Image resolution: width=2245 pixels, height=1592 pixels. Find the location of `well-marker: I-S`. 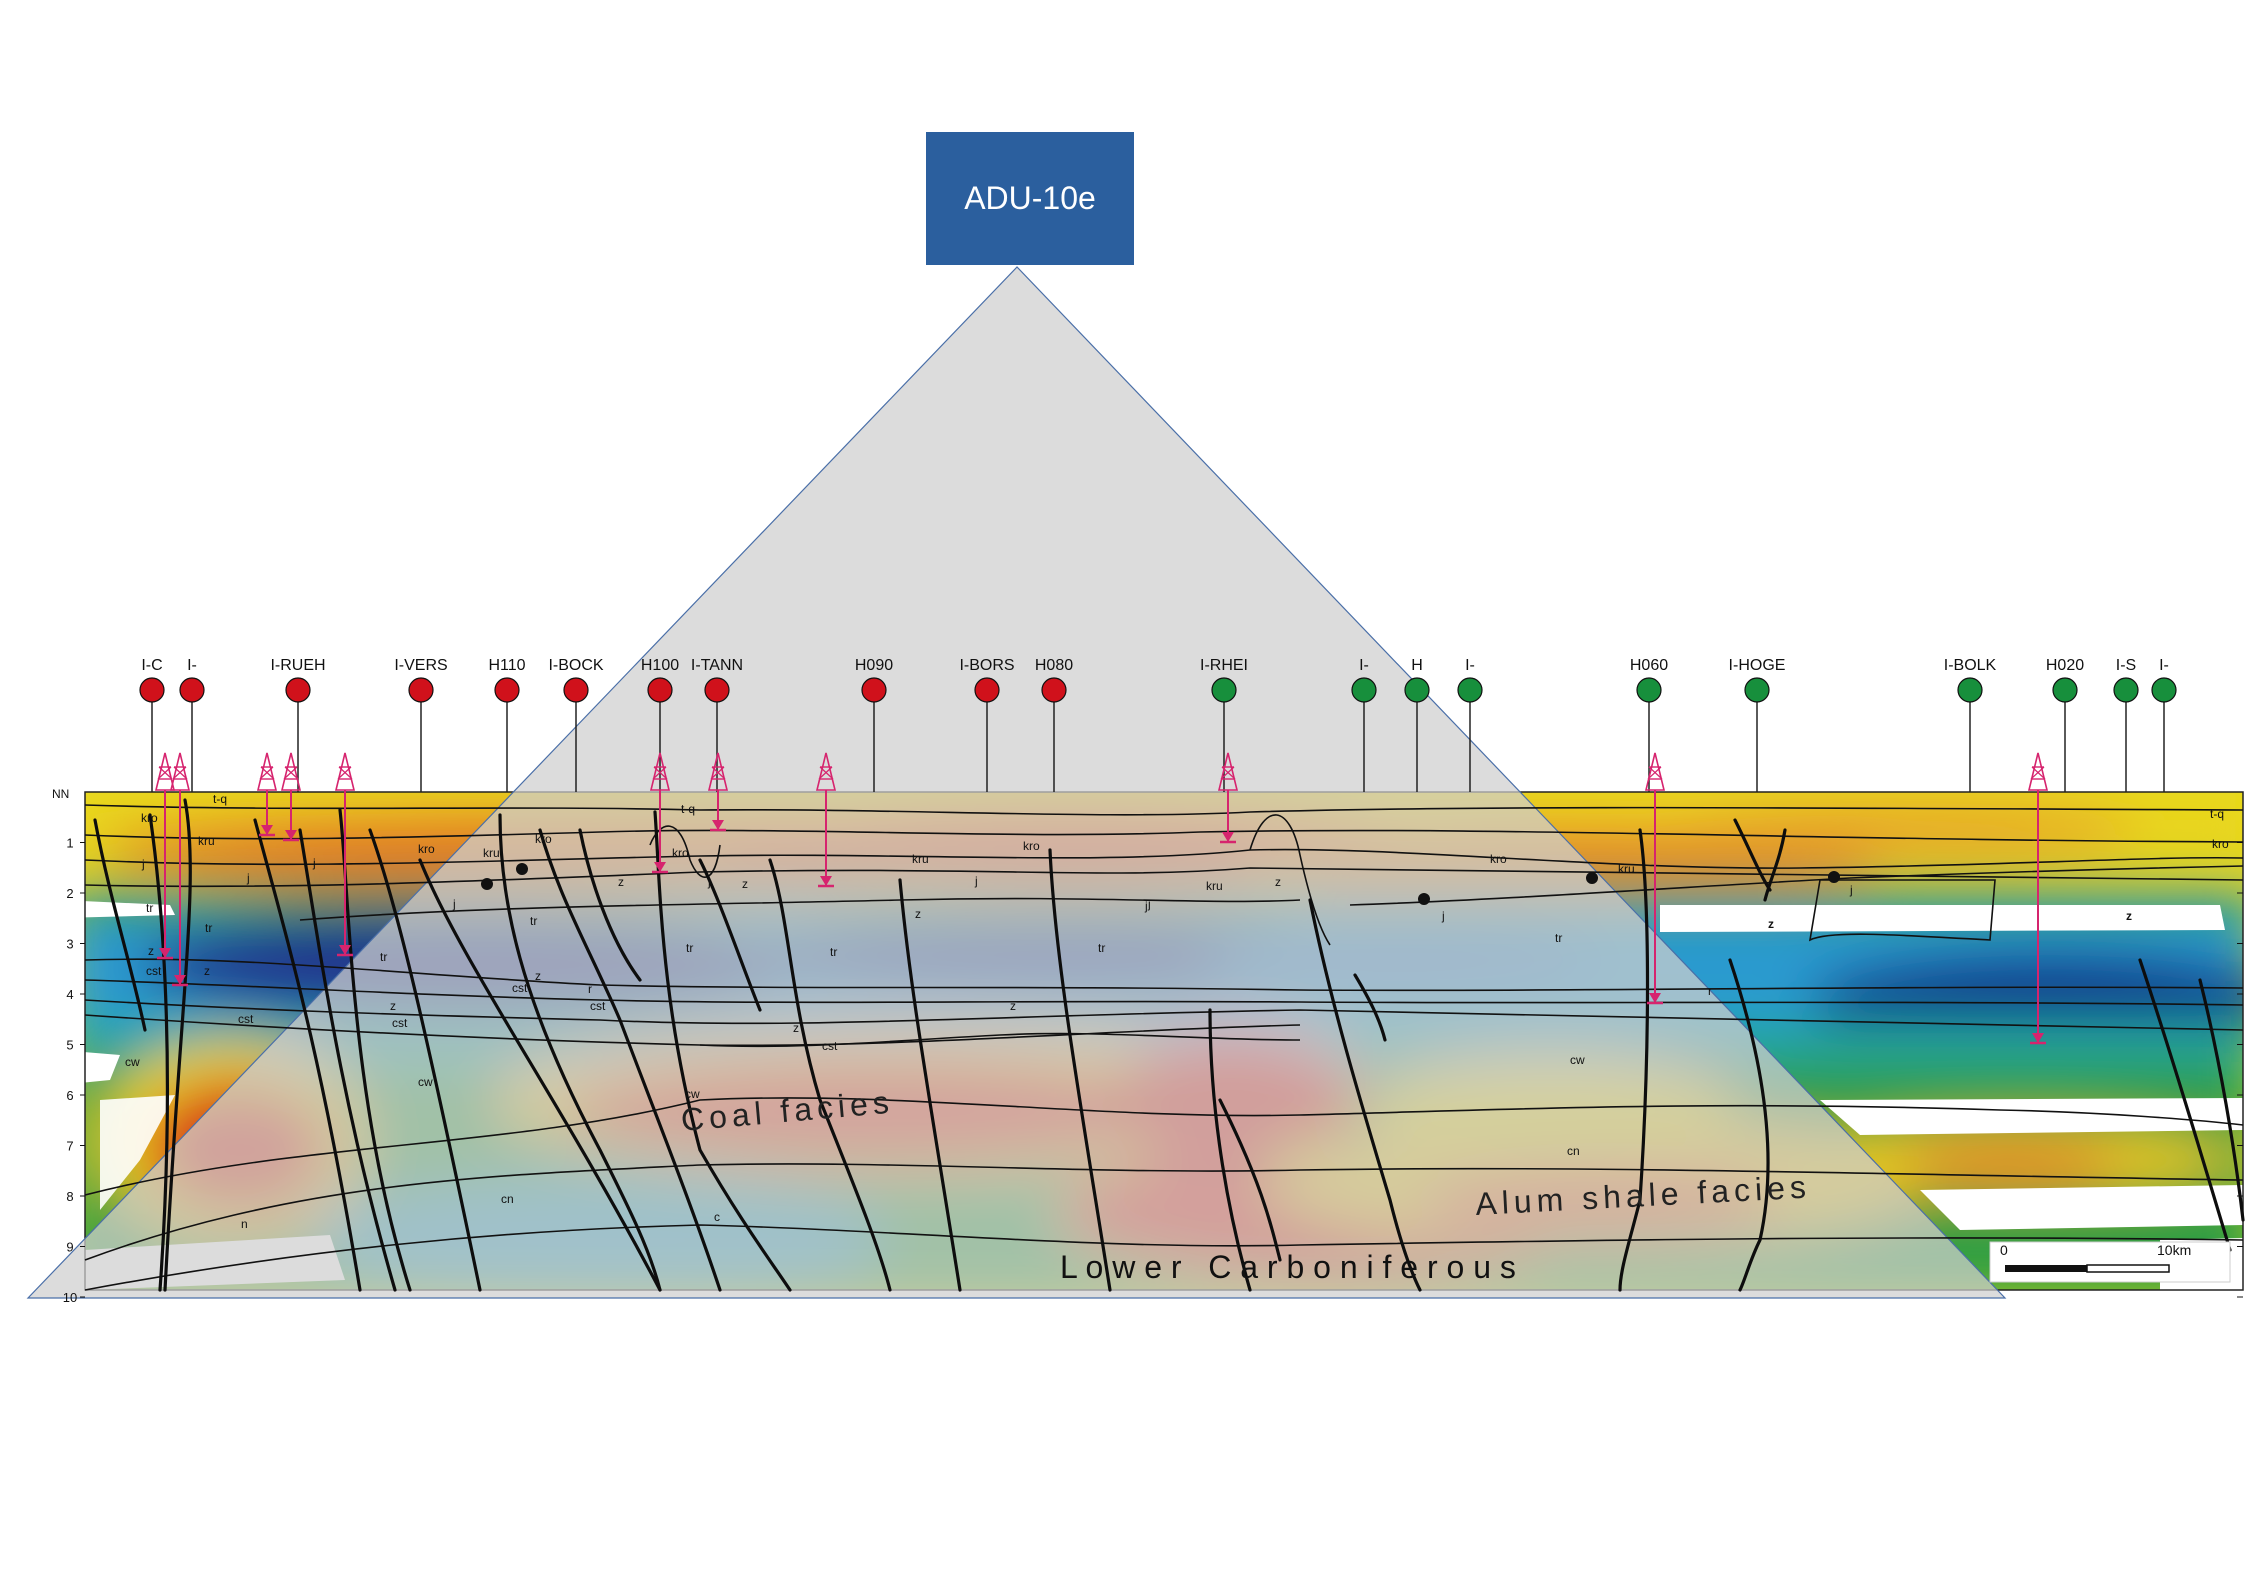

well-marker: I-S is located at coordinates (2126, 724).